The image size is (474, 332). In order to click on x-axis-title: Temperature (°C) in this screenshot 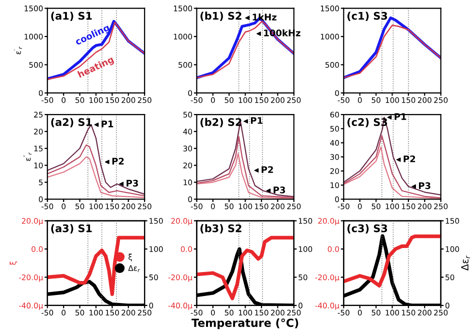, I will do `click(245, 324)`.